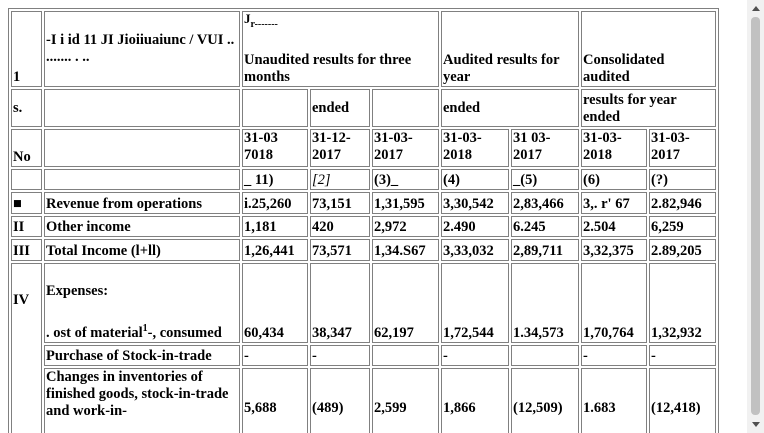 This screenshot has width=764, height=433. What do you see at coordinates (614, 400) in the screenshot?
I see `value-cell: 1.683` at bounding box center [614, 400].